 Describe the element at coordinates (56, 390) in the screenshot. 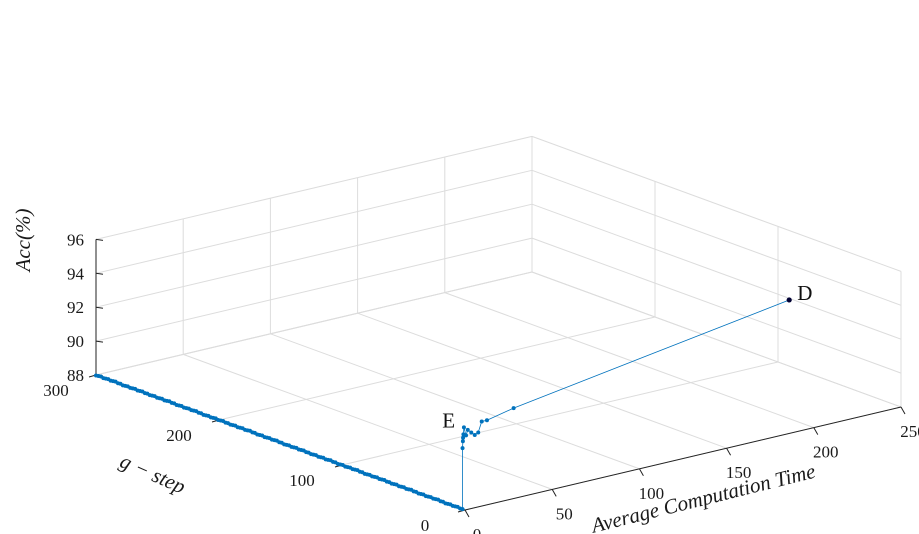

I see `y-tick-label: 300` at that location.